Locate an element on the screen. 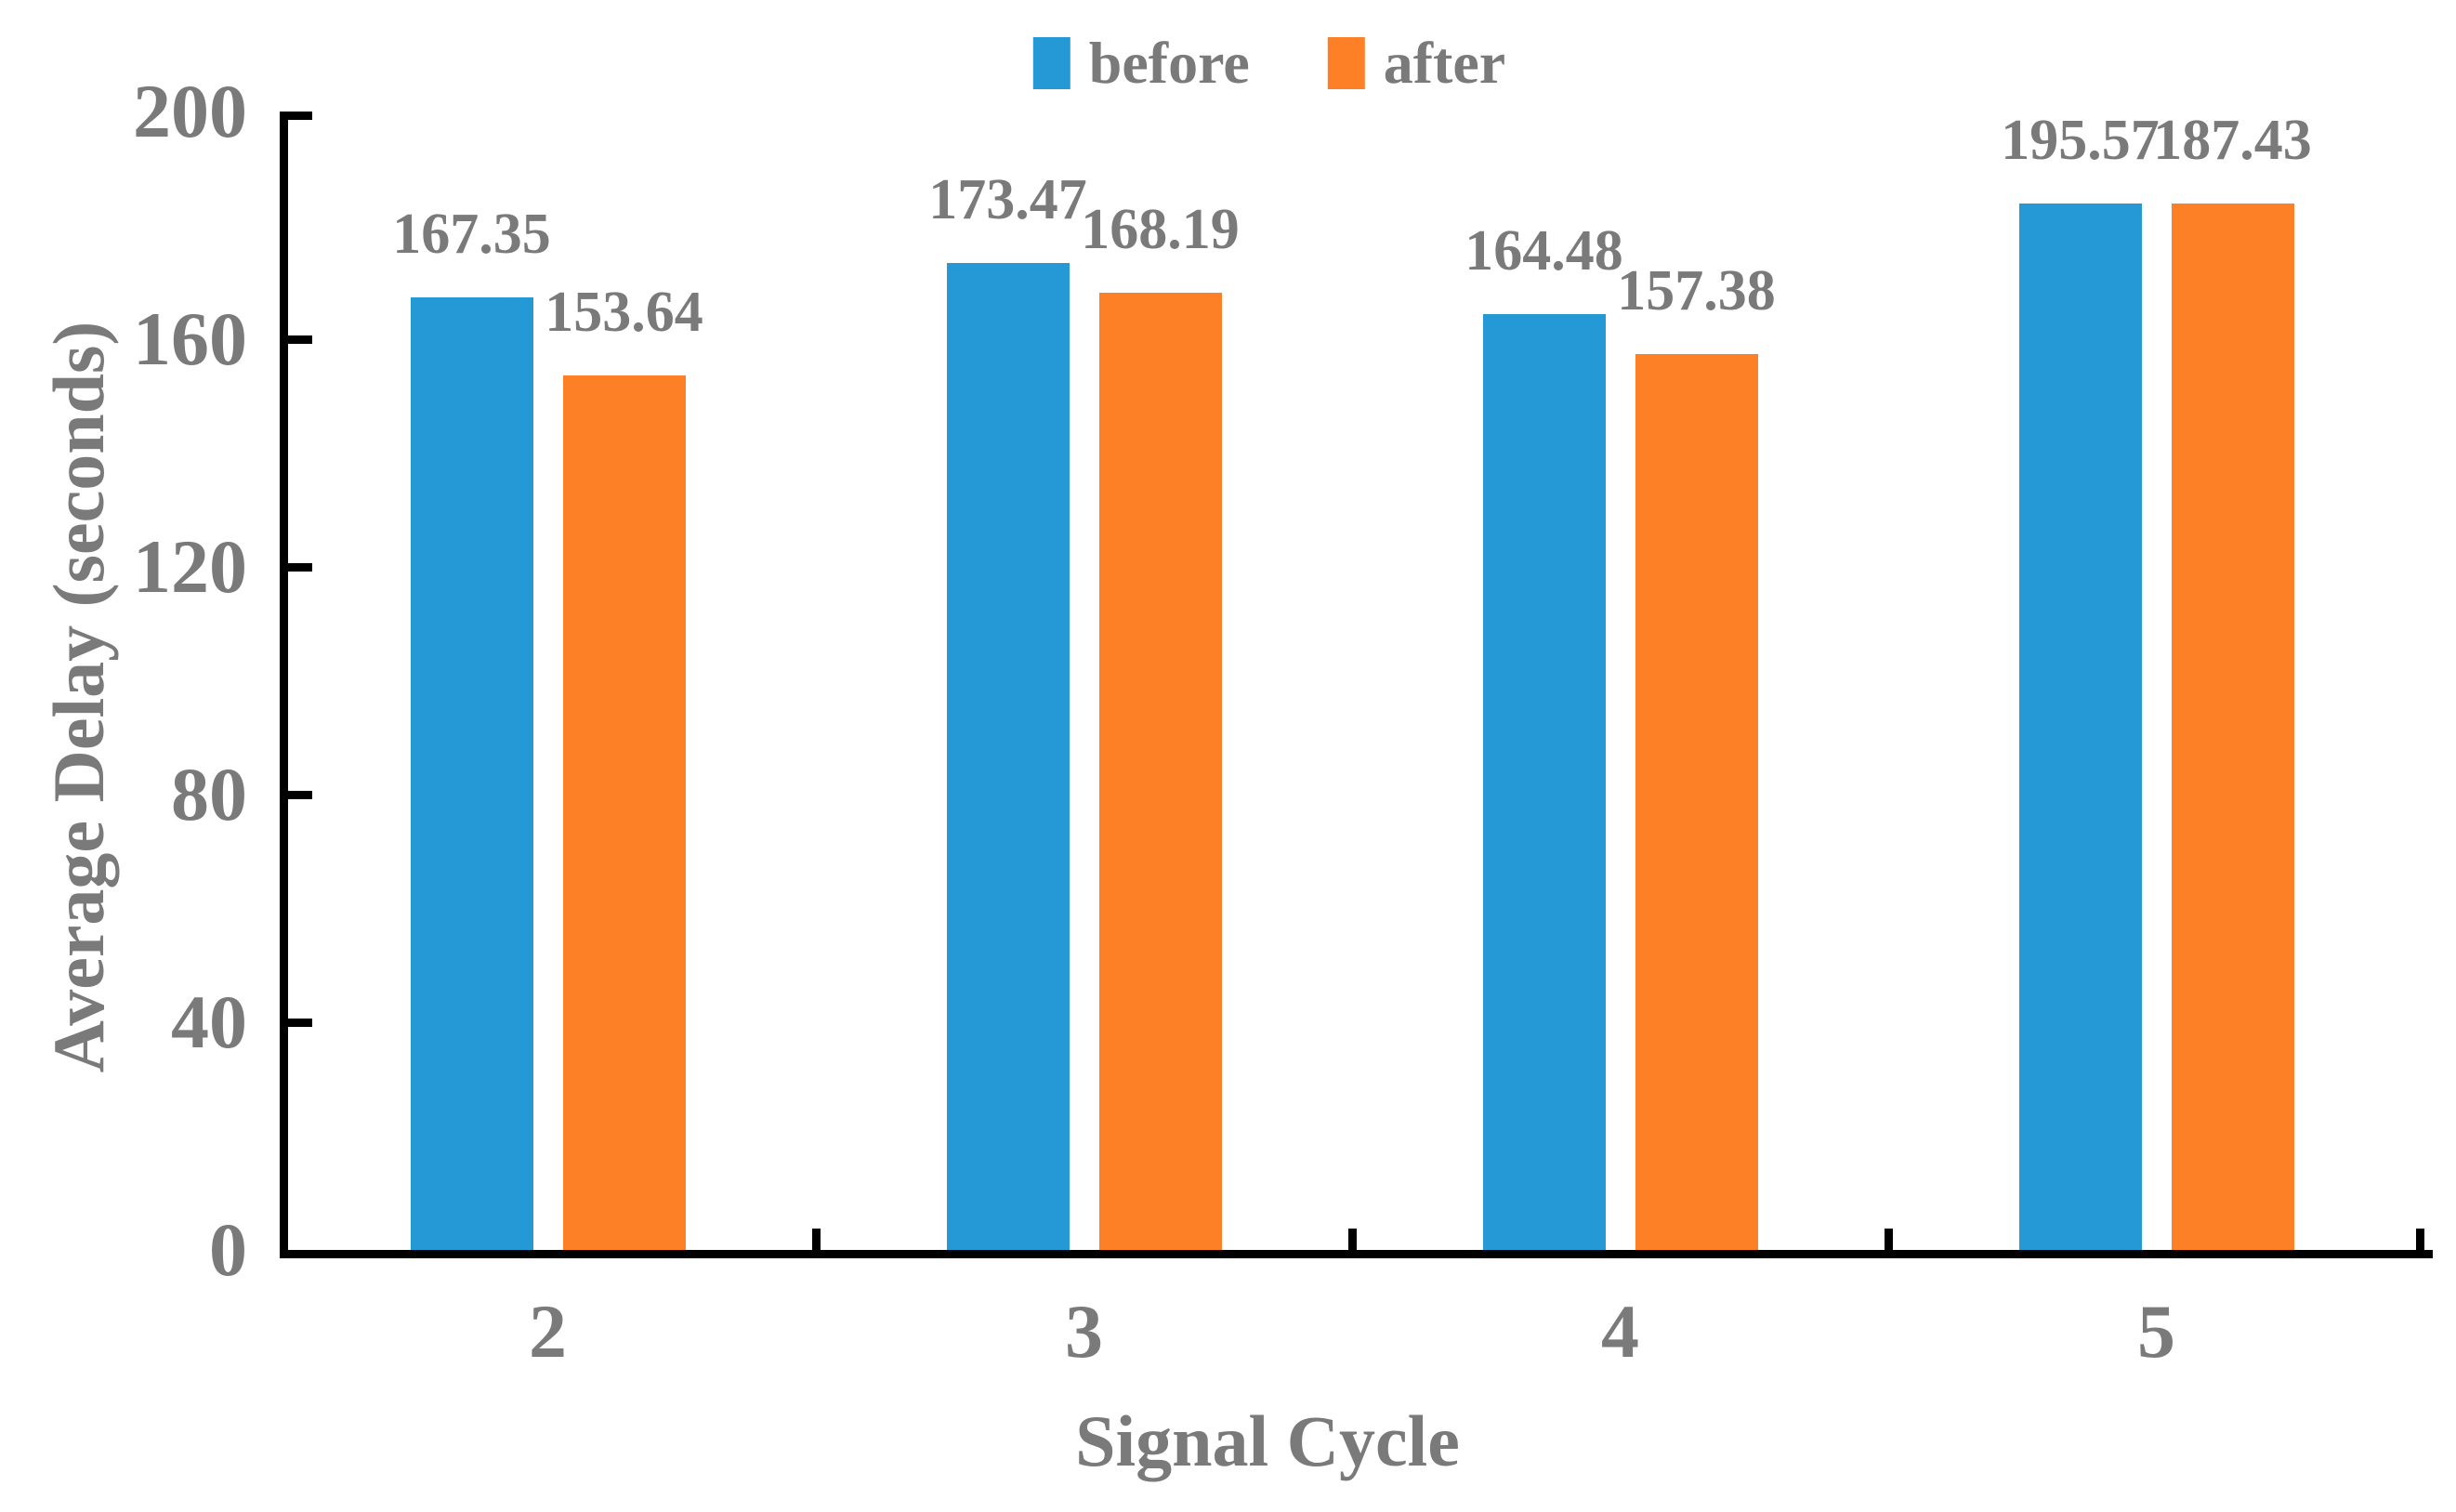  bar-column-before-2: 167.35 is located at coordinates (471, 681).